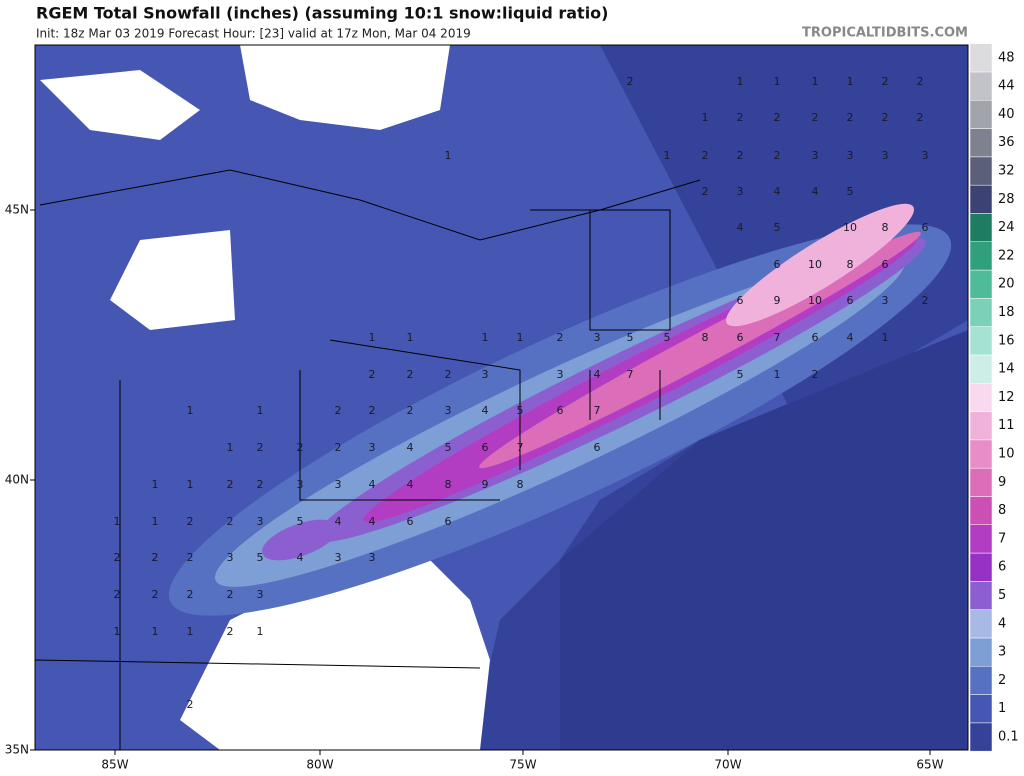 The height and width of the screenshot is (776, 1024). What do you see at coordinates (1002, 652) in the screenshot?
I see `colorbar-label: 3` at bounding box center [1002, 652].